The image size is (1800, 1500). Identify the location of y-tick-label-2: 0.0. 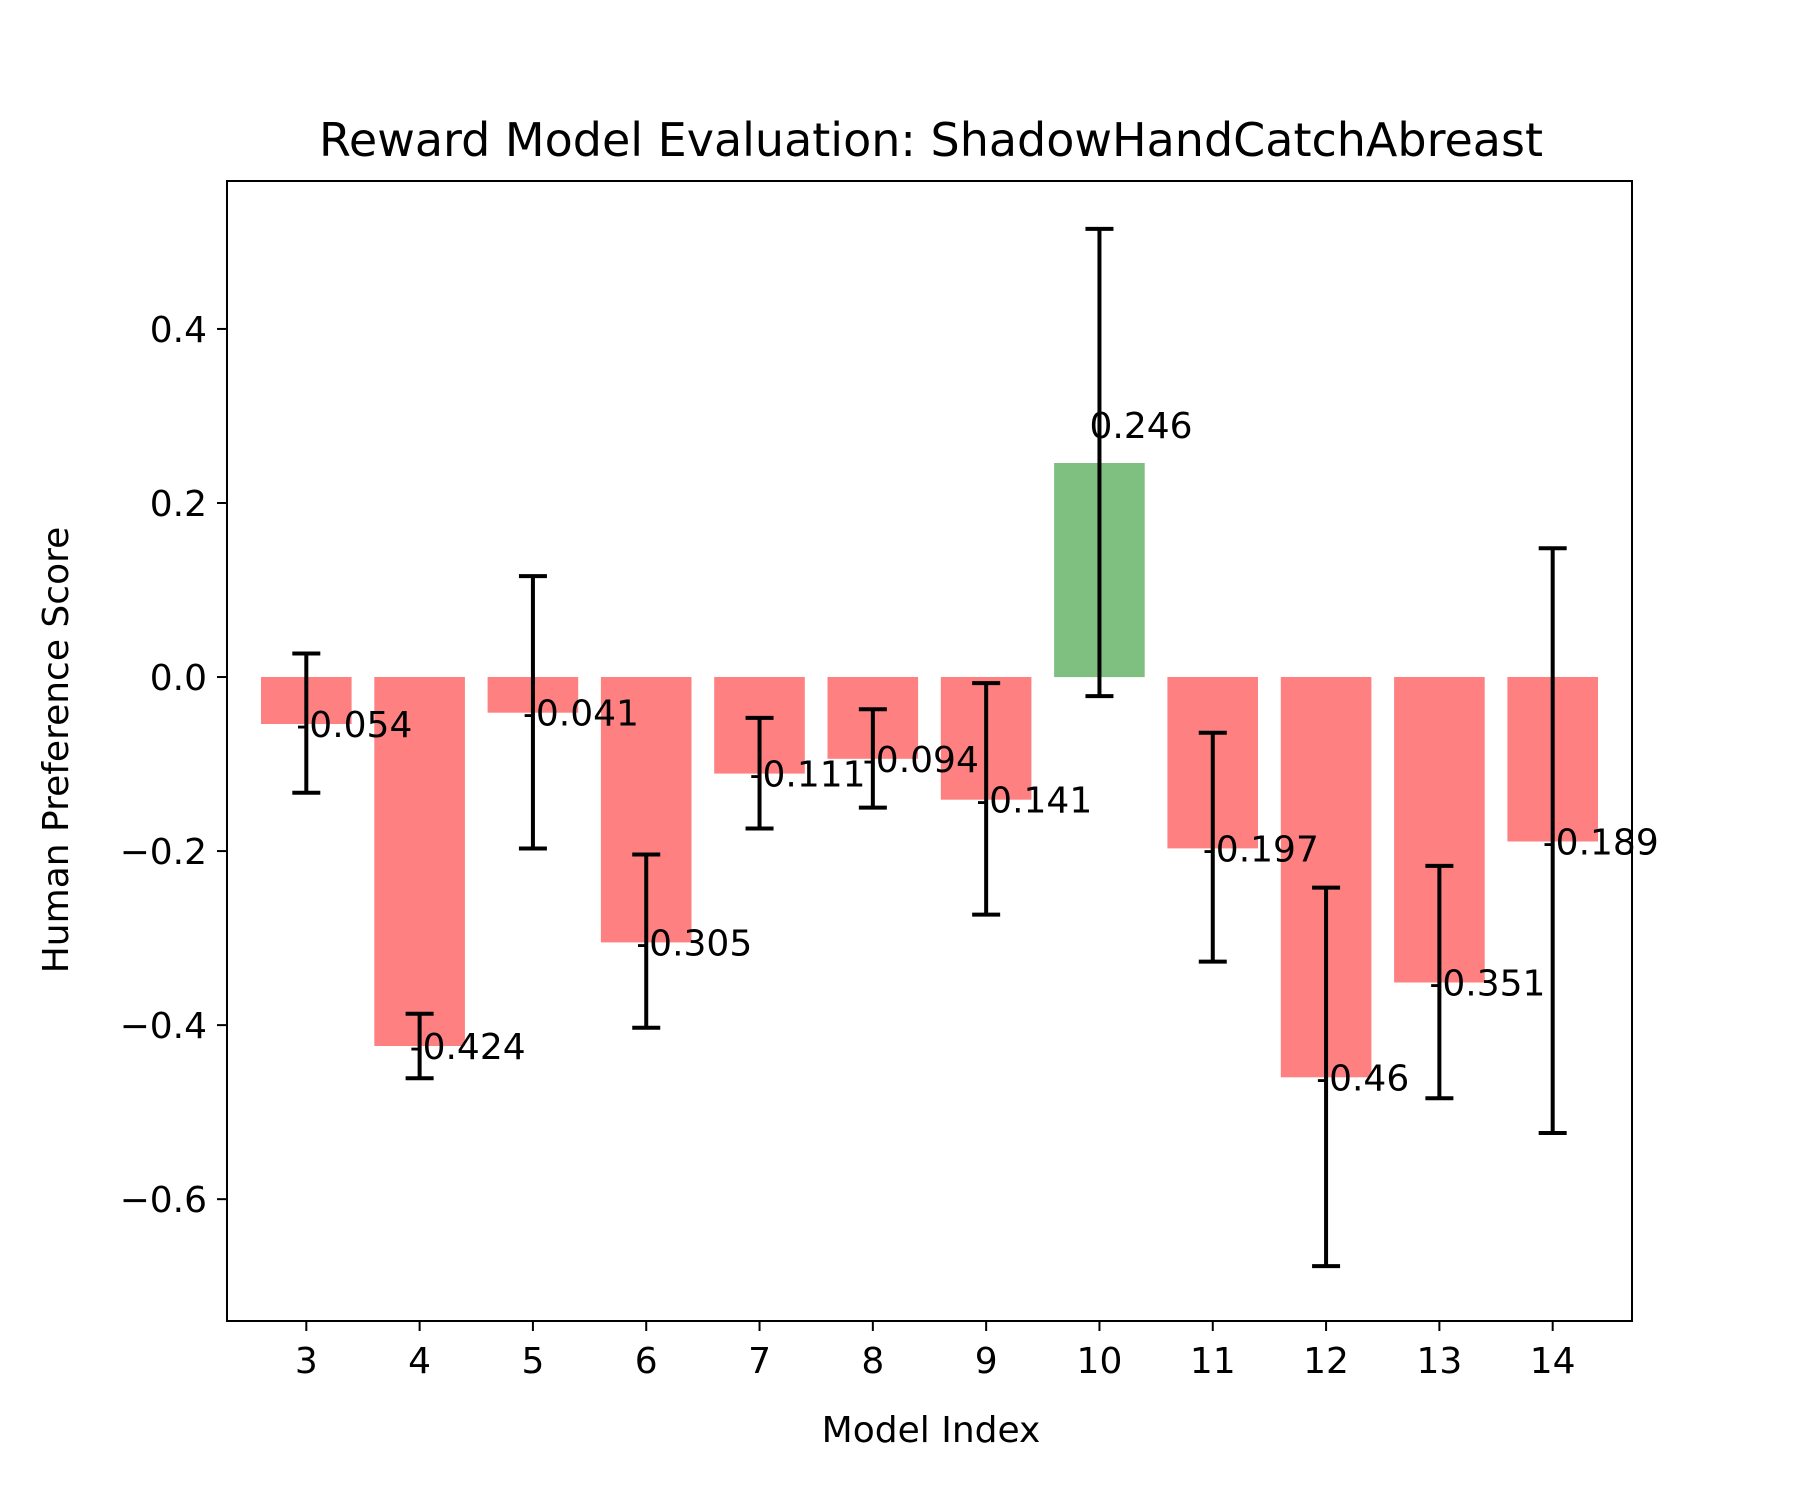
(178, 678).